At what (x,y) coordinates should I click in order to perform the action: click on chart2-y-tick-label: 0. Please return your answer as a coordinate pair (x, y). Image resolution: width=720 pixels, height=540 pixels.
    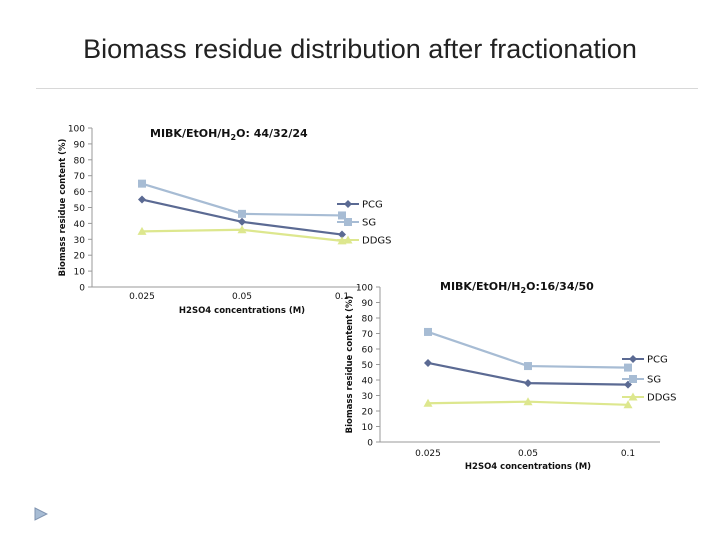
    Looking at the image, I should click on (370, 444).